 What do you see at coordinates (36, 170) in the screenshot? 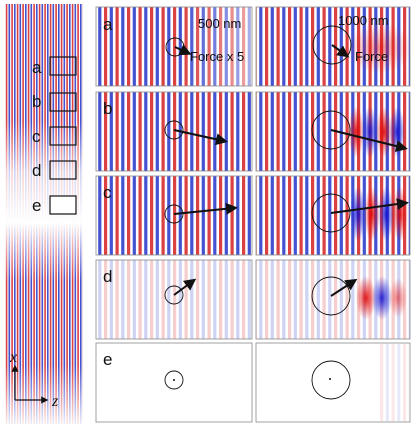
I see `strip-label-d: d` at bounding box center [36, 170].